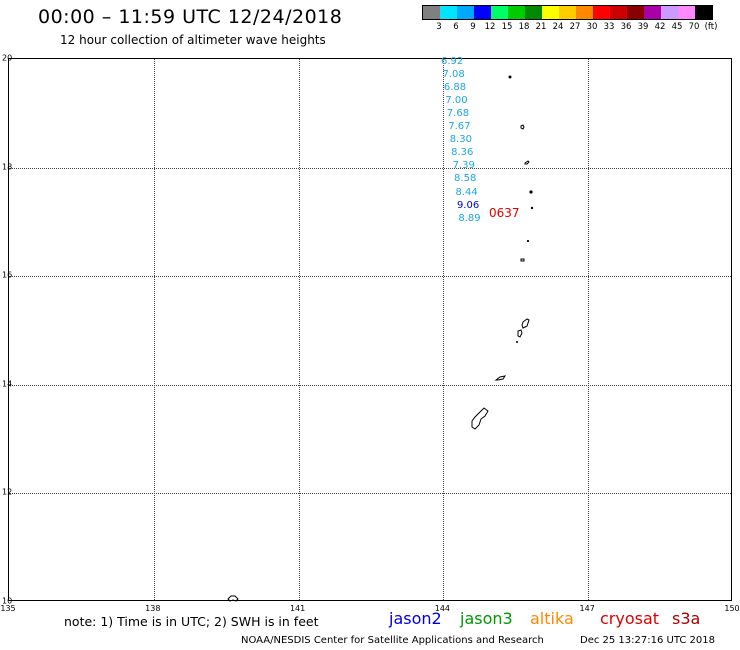  Describe the element at coordinates (442, 608) in the screenshot. I see `longitude-tick-label: 144` at that location.